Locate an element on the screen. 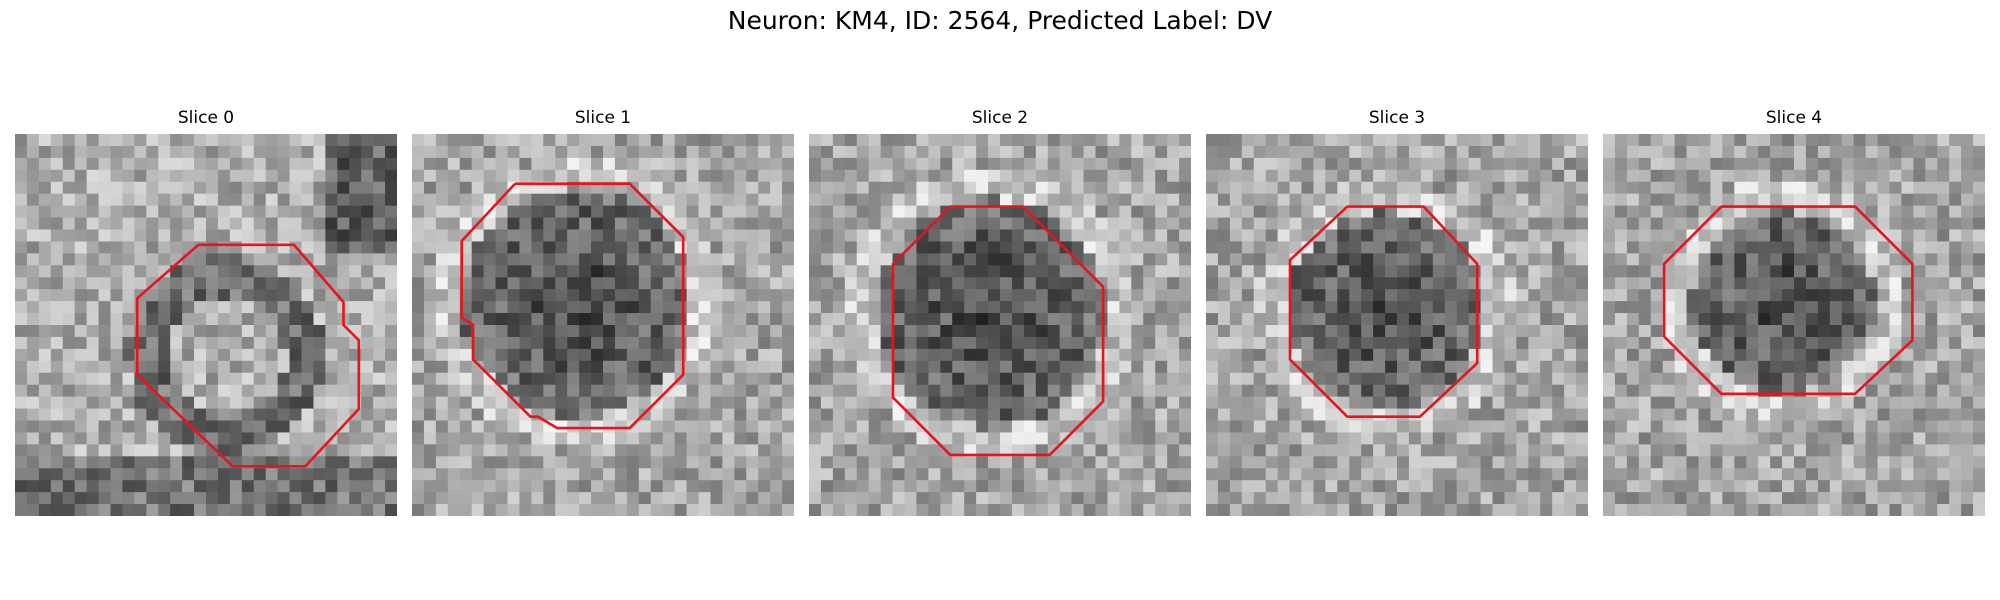 The width and height of the screenshot is (2000, 600). slice-title-4: Slice 4 is located at coordinates (1794, 118).